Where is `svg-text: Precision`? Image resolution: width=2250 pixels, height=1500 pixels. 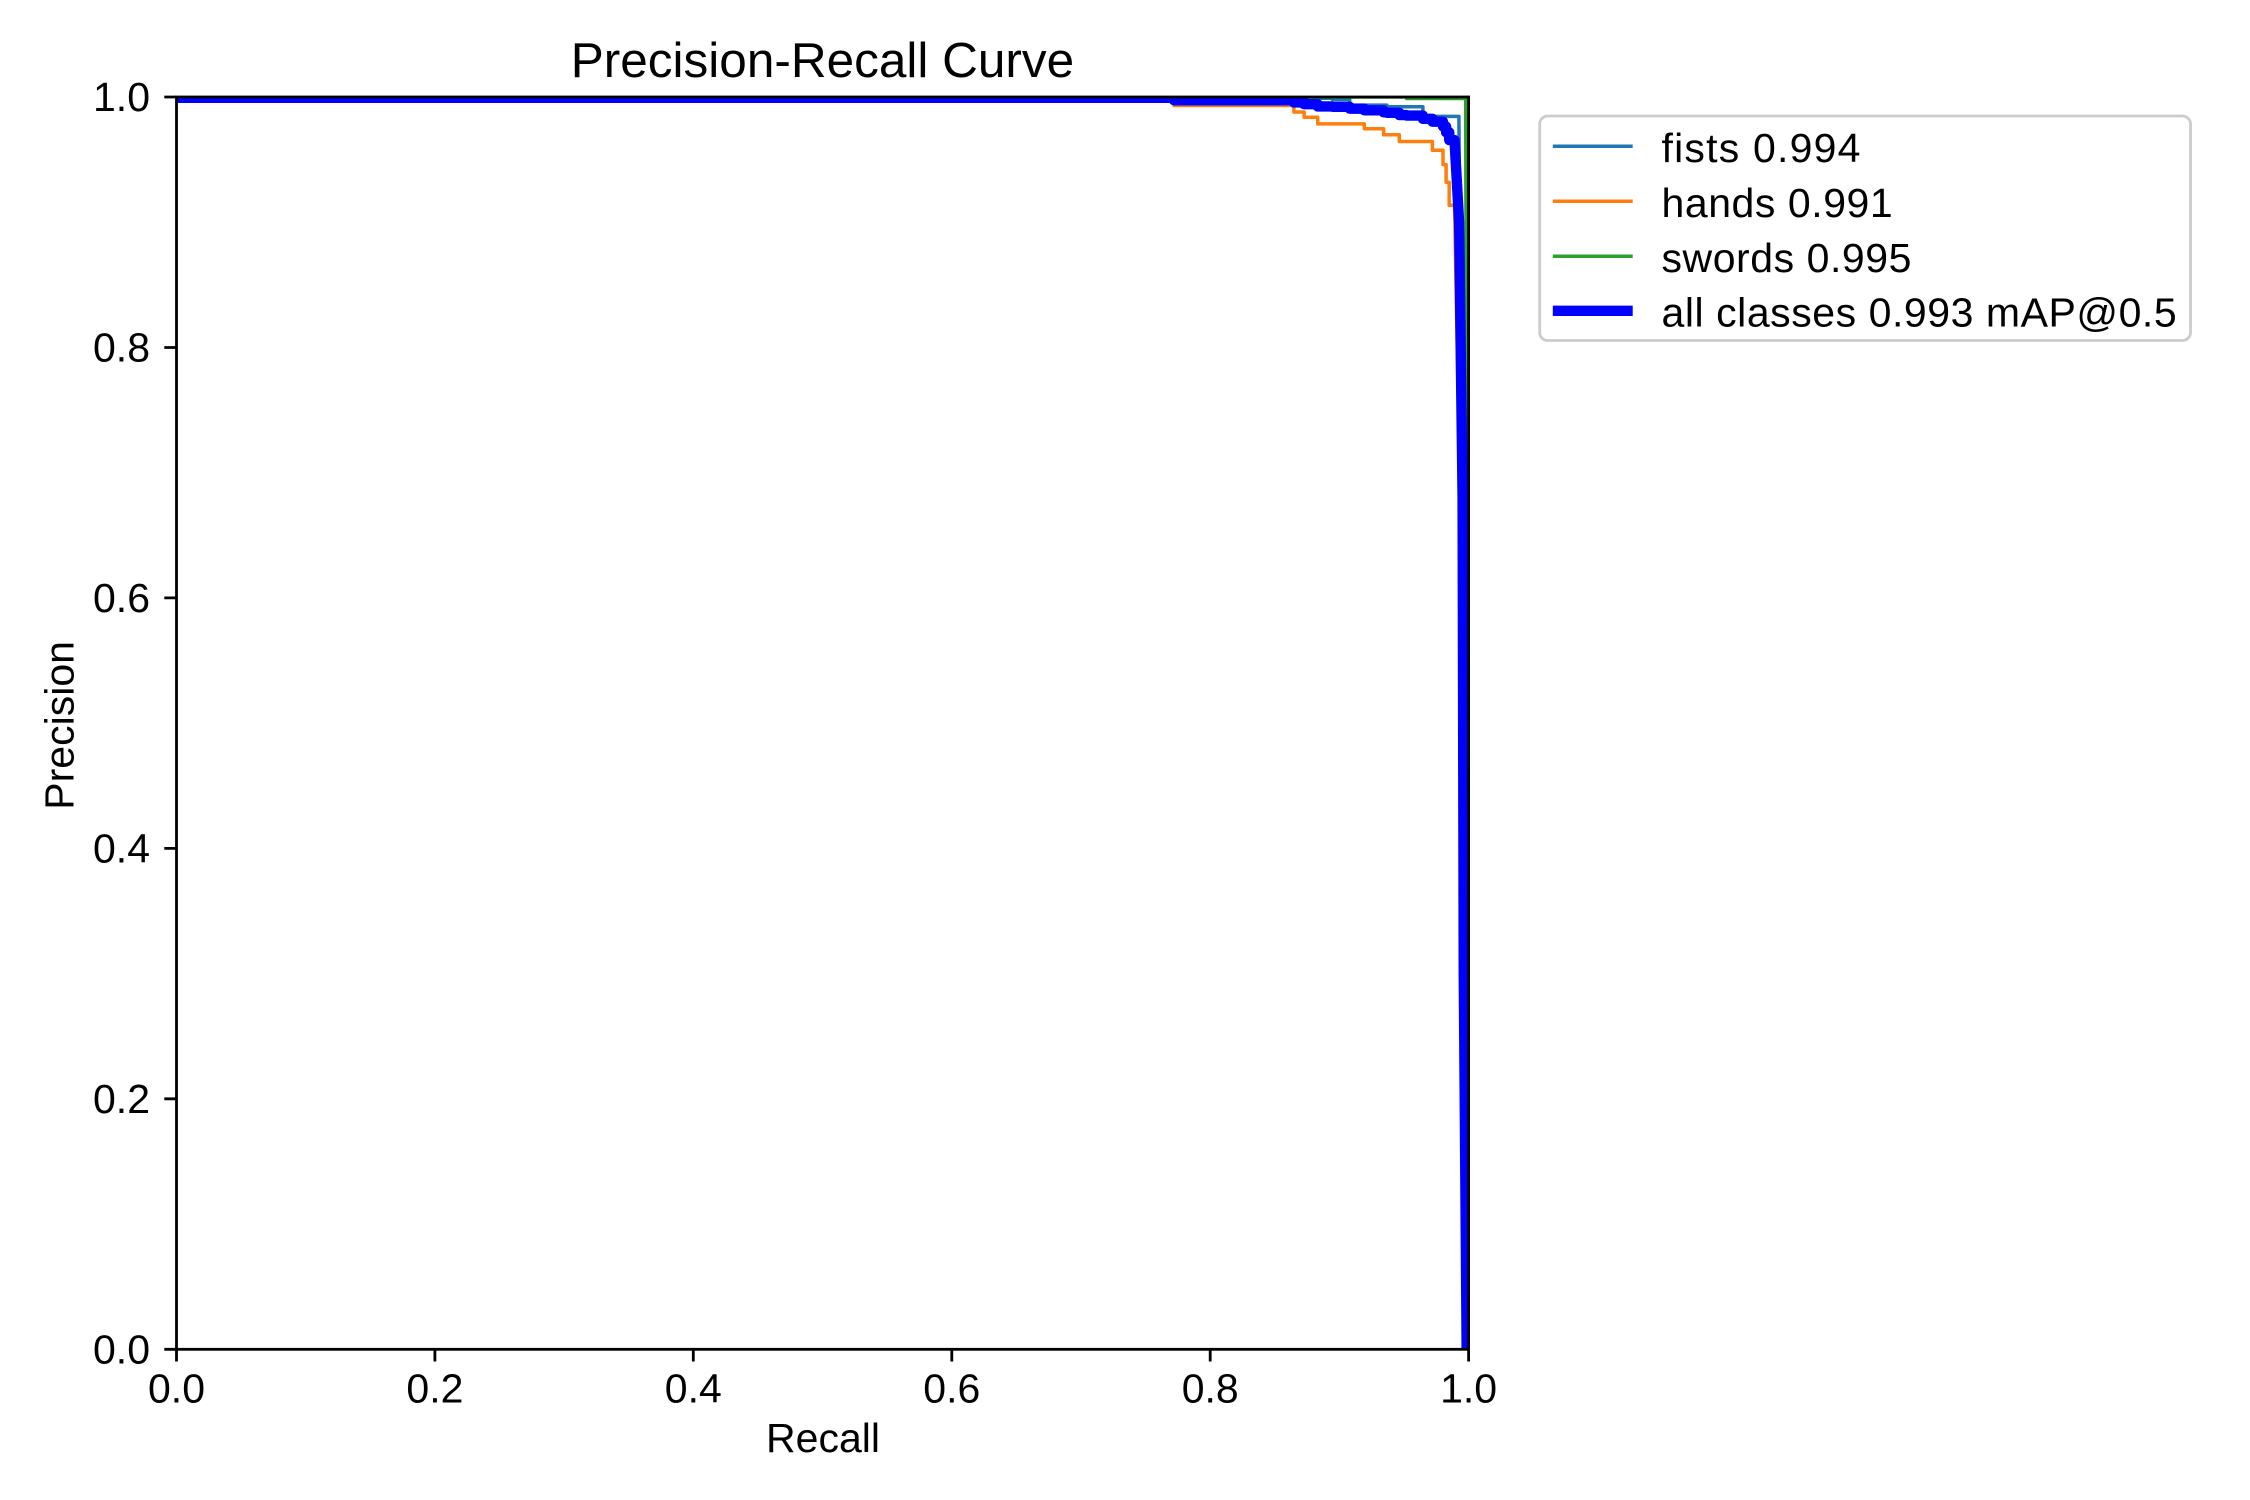 svg-text: Precision is located at coordinates (59, 725).